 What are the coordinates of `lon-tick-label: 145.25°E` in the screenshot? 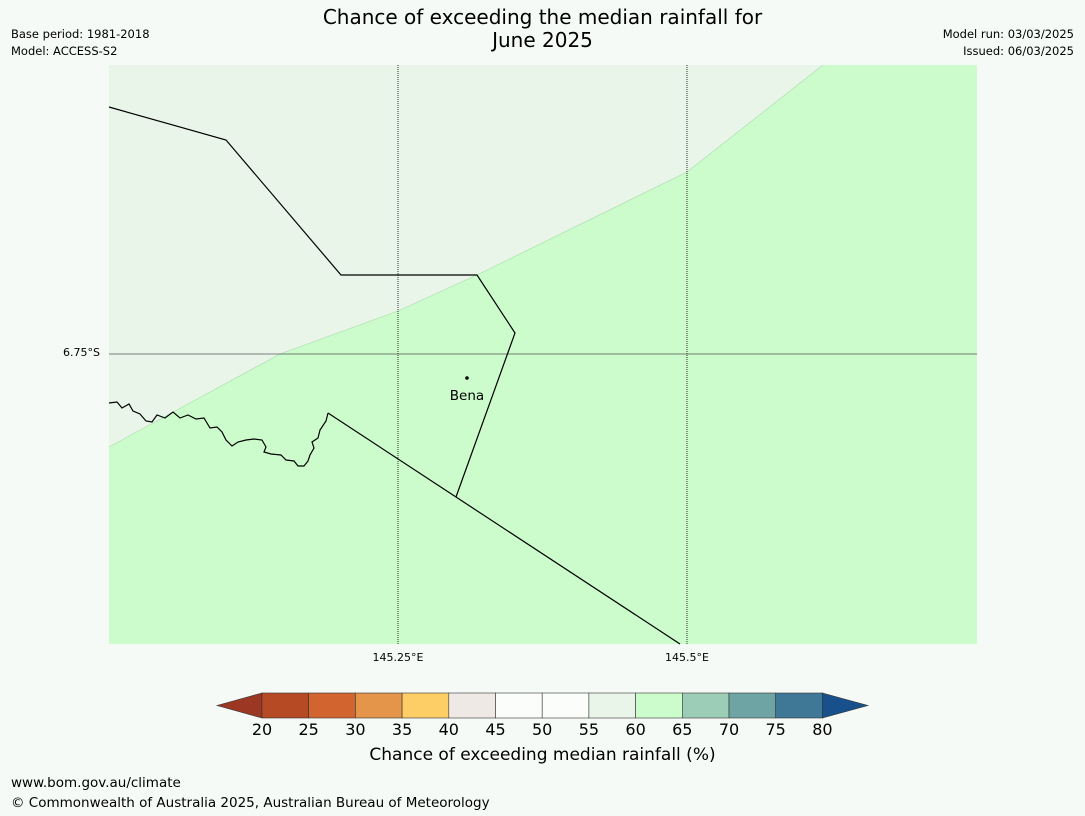 It's located at (398, 657).